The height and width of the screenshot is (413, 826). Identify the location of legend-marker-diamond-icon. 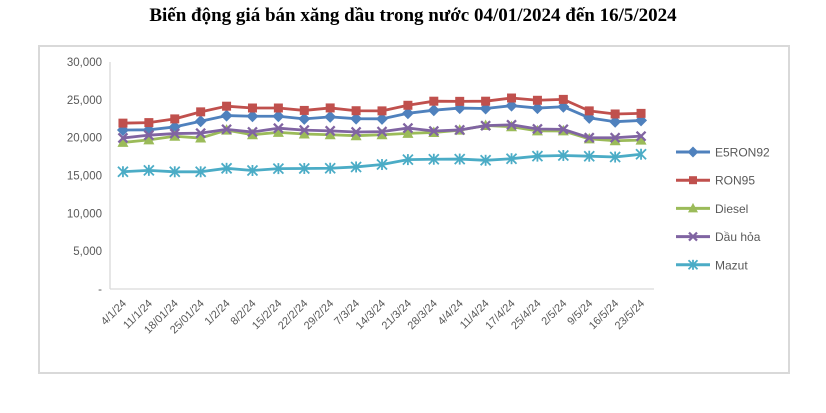
(693, 152).